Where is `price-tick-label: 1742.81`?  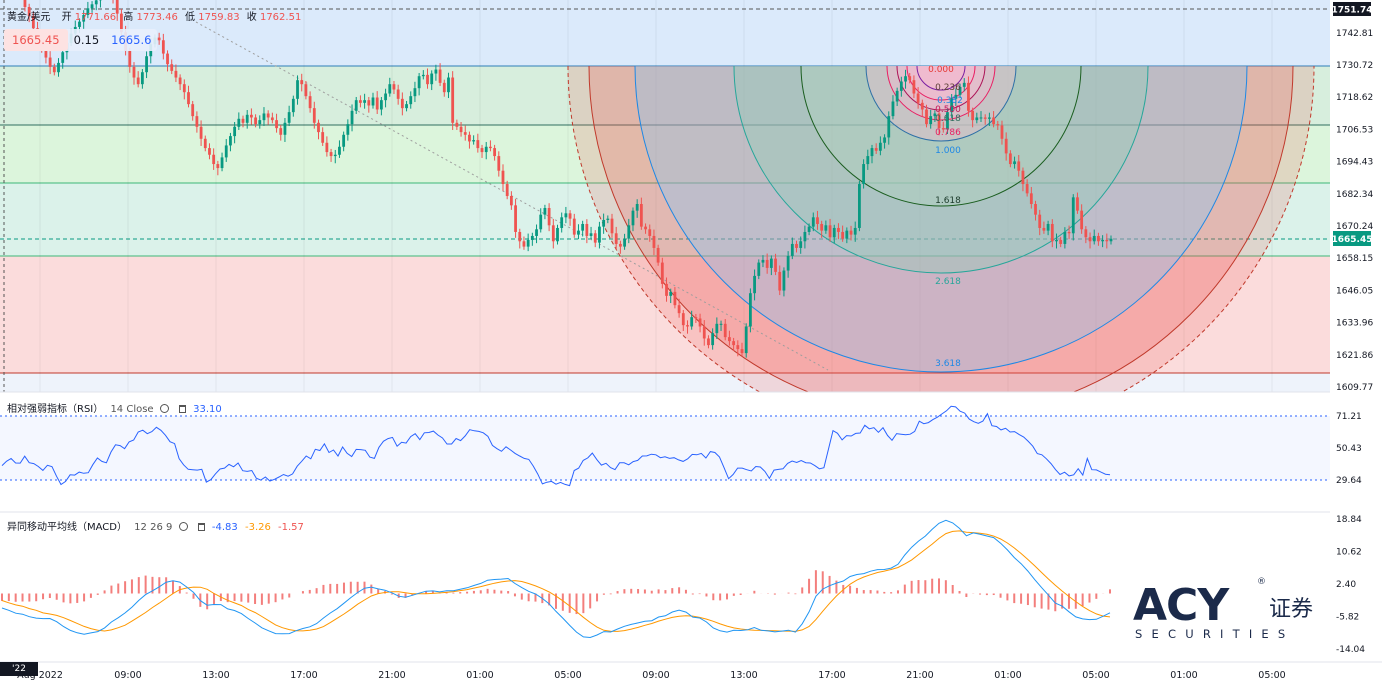
price-tick-label: 1742.81 is located at coordinates (1354, 34).